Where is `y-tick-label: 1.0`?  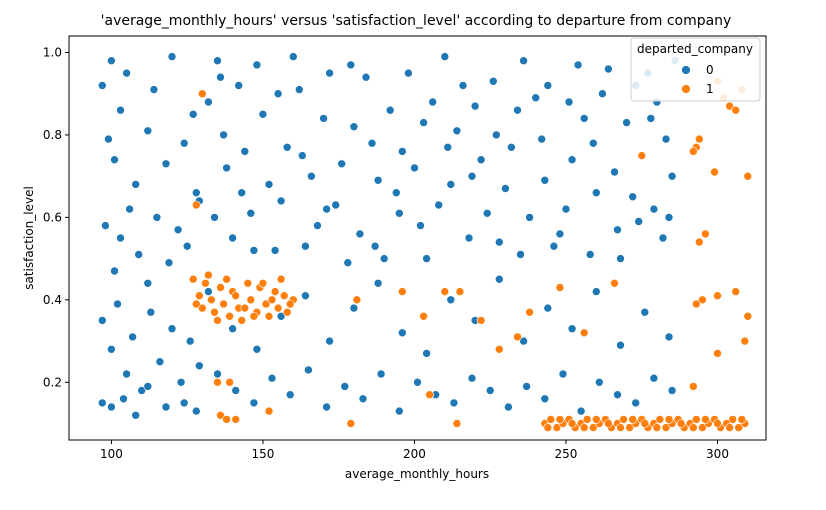 y-tick-label: 1.0 is located at coordinates (52, 52).